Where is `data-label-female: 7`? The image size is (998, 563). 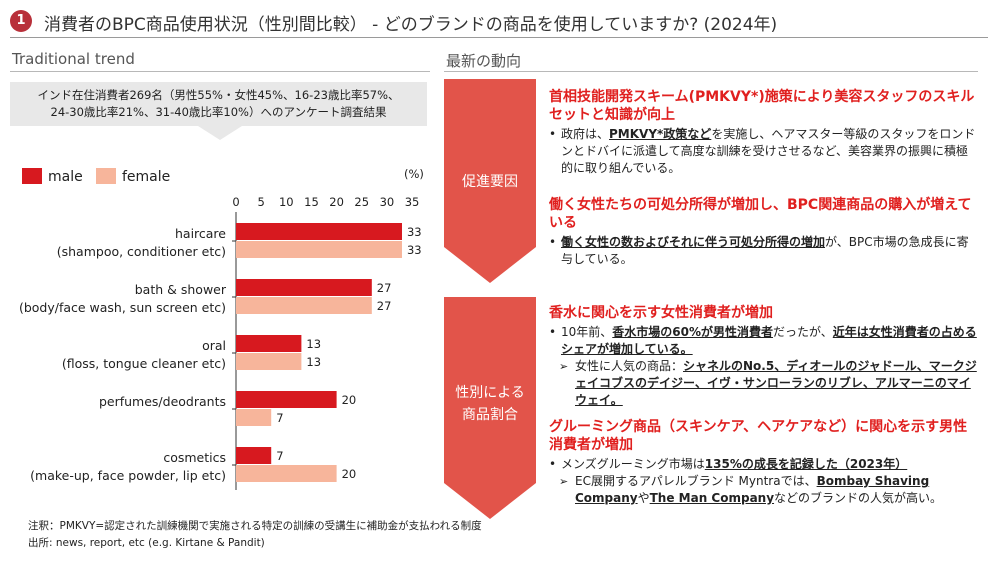 data-label-female: 7 is located at coordinates (279, 418).